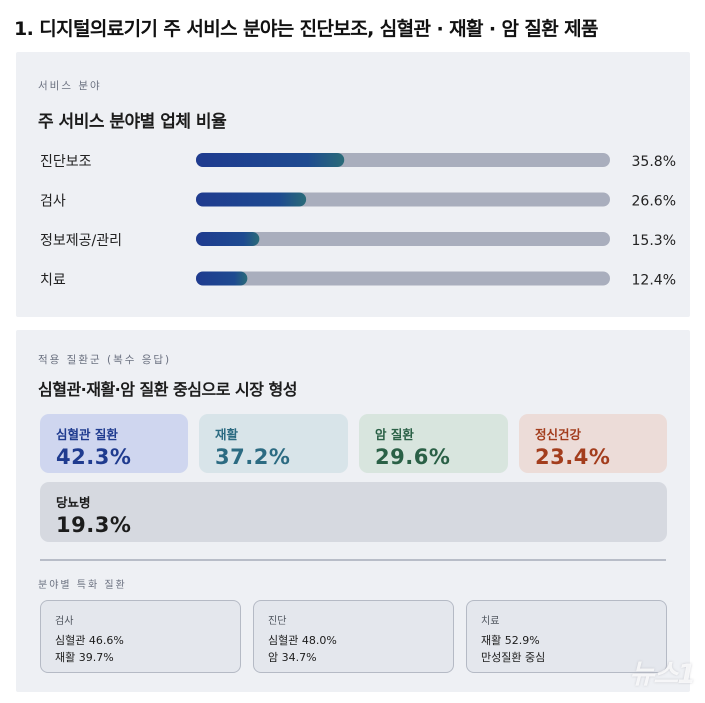 The image size is (705, 703). I want to click on stat-name: 암 질환, so click(394, 434).